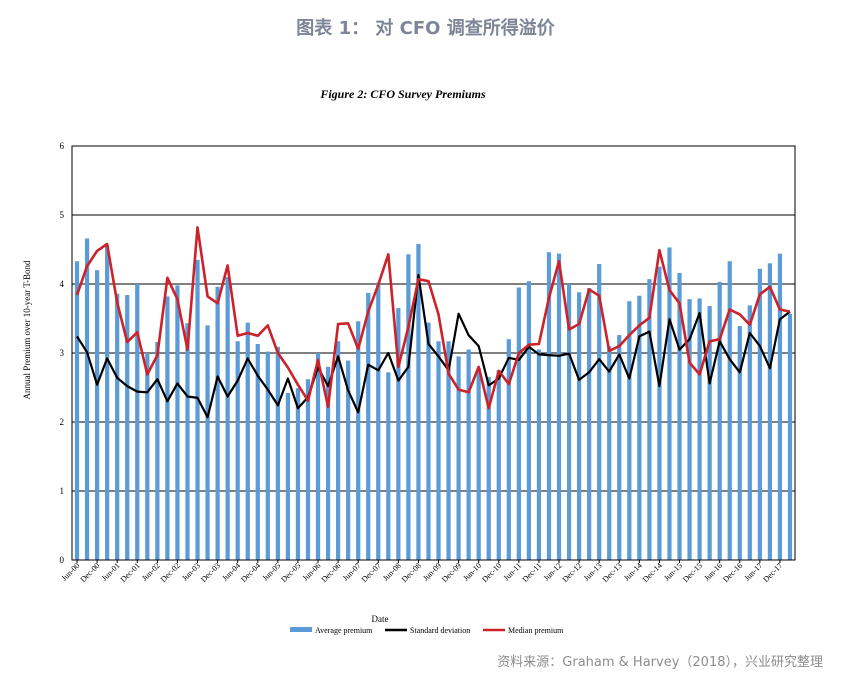  Describe the element at coordinates (633, 572) in the screenshot. I see `x-tick-label: Jun-14` at that location.